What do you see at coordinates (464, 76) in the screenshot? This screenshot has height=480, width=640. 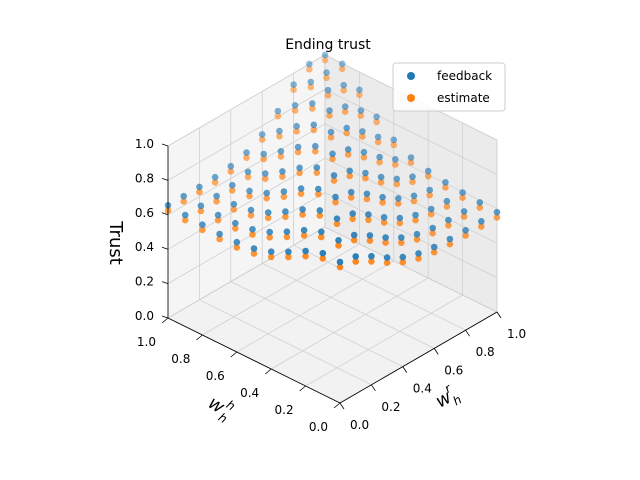 I see `legend-label-feedback: feedback` at bounding box center [464, 76].